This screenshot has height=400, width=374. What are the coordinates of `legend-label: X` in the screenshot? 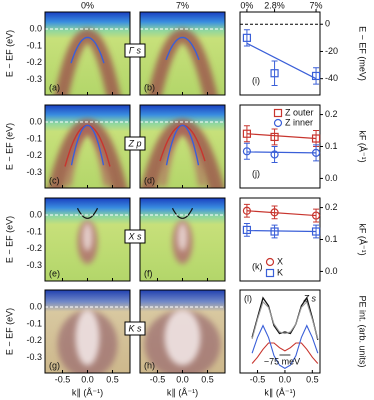 It's located at (280, 261).